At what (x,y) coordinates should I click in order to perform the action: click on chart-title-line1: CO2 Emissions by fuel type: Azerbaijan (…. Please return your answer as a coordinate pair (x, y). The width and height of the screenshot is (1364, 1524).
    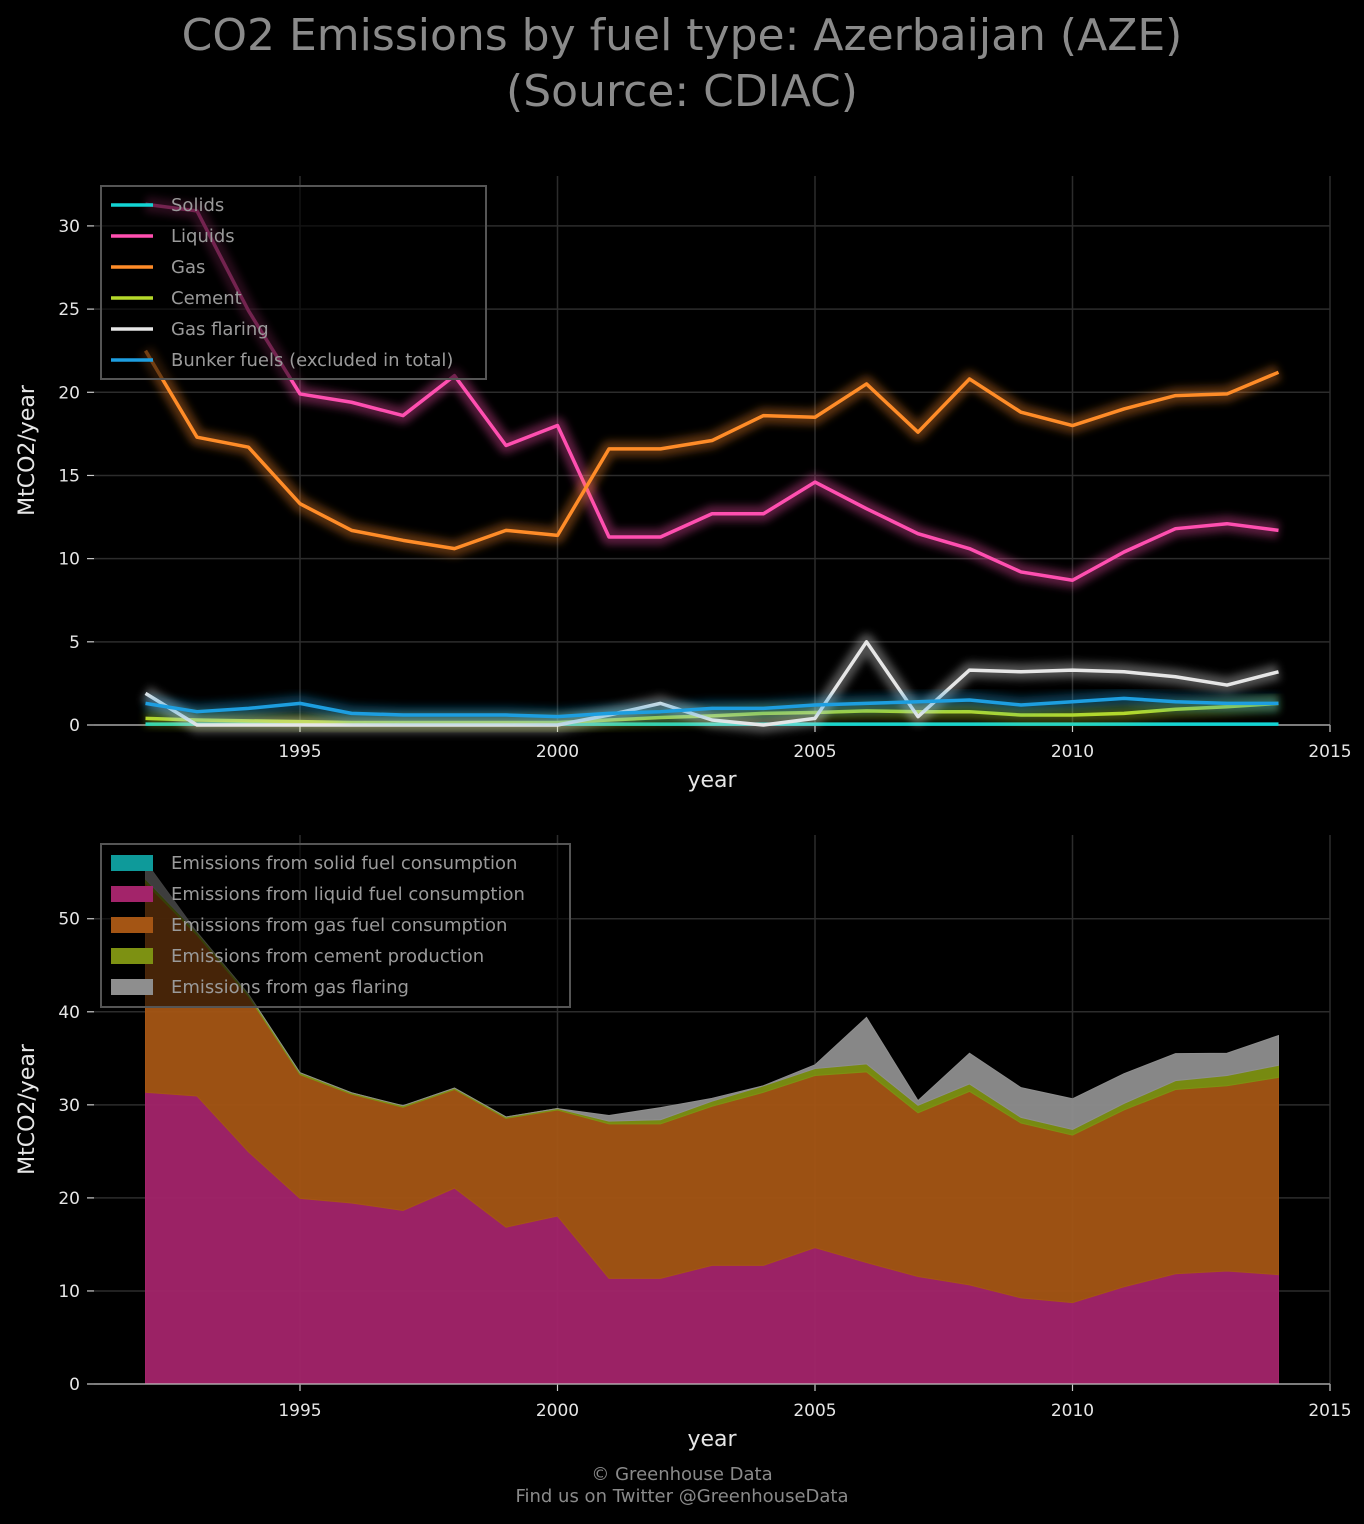
    Looking at the image, I should click on (682, 35).